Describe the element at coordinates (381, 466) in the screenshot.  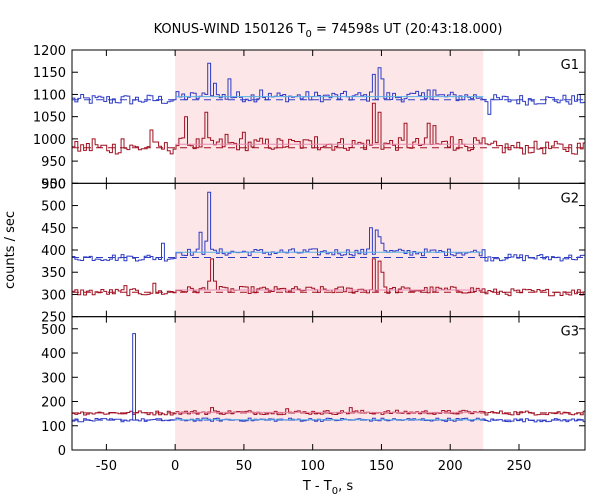
I see `x-tick-label: 150` at that location.